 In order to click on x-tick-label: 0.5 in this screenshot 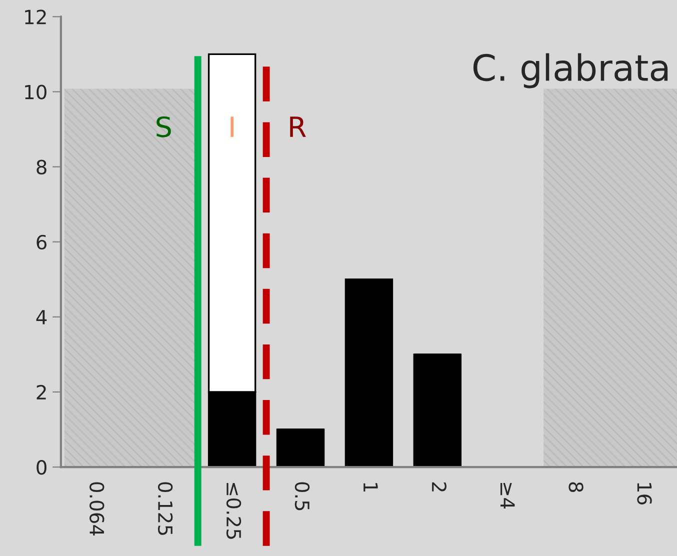, I will do `click(302, 496)`.